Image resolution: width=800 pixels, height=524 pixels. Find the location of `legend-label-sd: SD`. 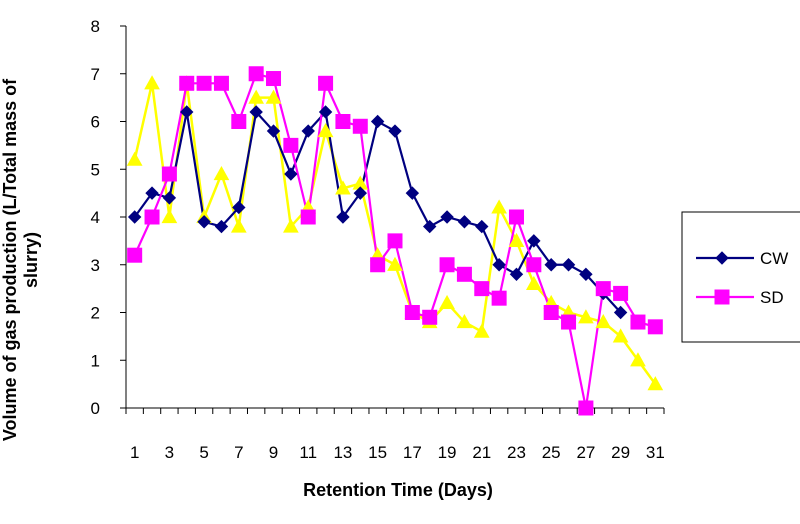

legend-label-sd: SD is located at coordinates (772, 297).